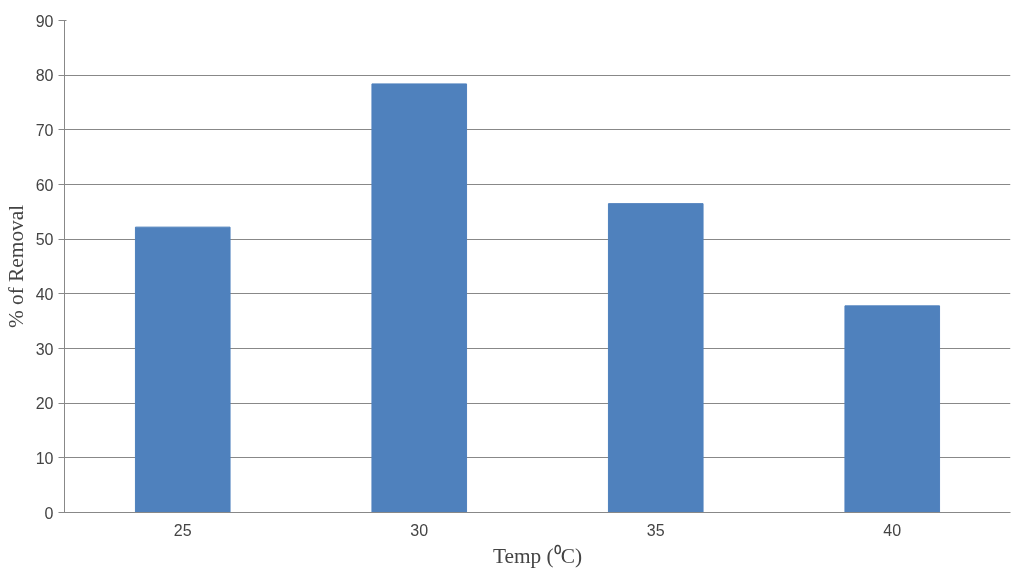  I want to click on x-tick-label: 40, so click(892, 530).